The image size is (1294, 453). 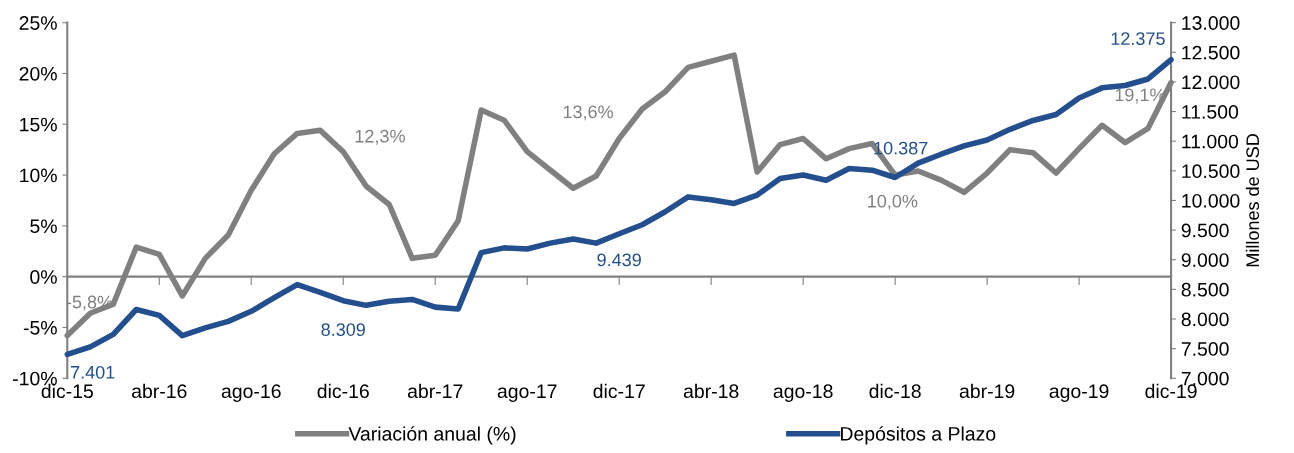 What do you see at coordinates (1211, 82) in the screenshot?
I see `y2-tick-label: 12.000` at bounding box center [1211, 82].